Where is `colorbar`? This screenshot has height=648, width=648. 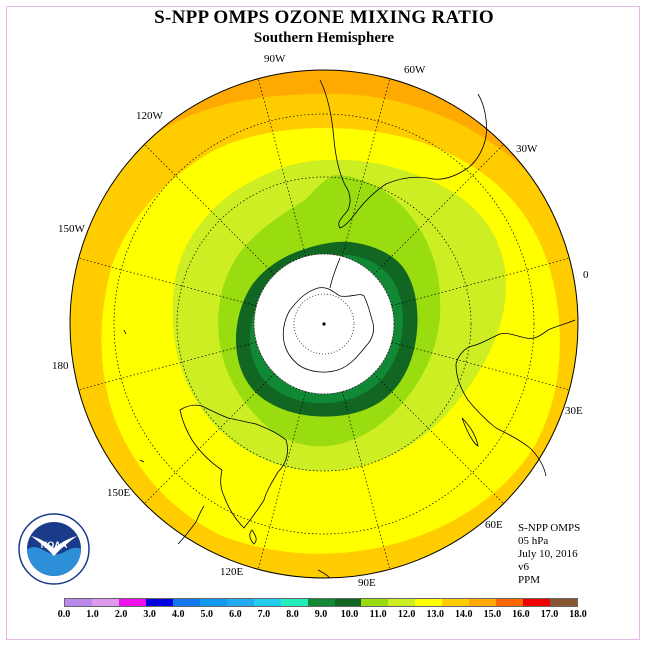 colorbar is located at coordinates (321, 602).